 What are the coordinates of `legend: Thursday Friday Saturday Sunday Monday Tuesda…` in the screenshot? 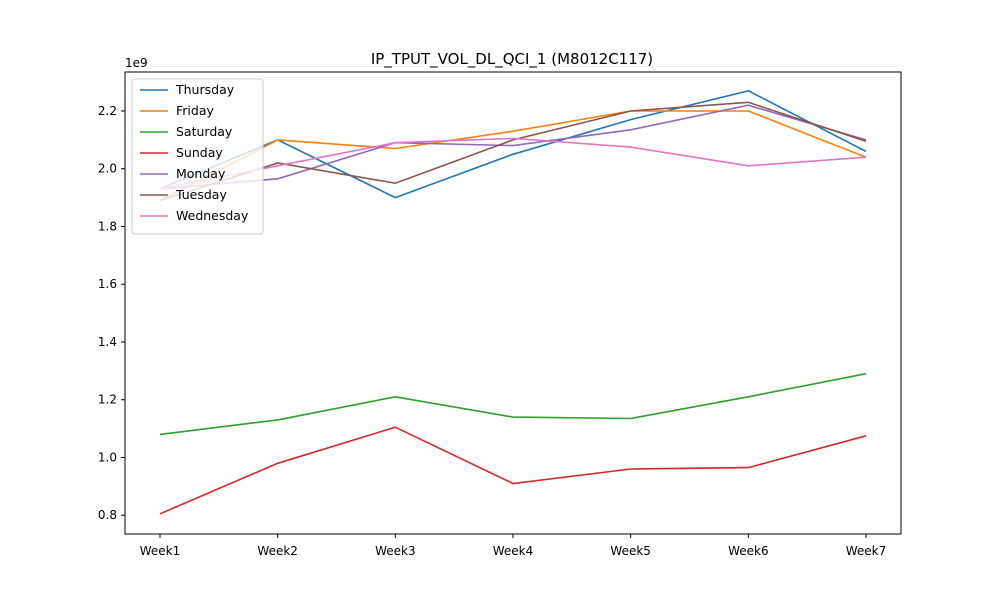 It's located at (197, 156).